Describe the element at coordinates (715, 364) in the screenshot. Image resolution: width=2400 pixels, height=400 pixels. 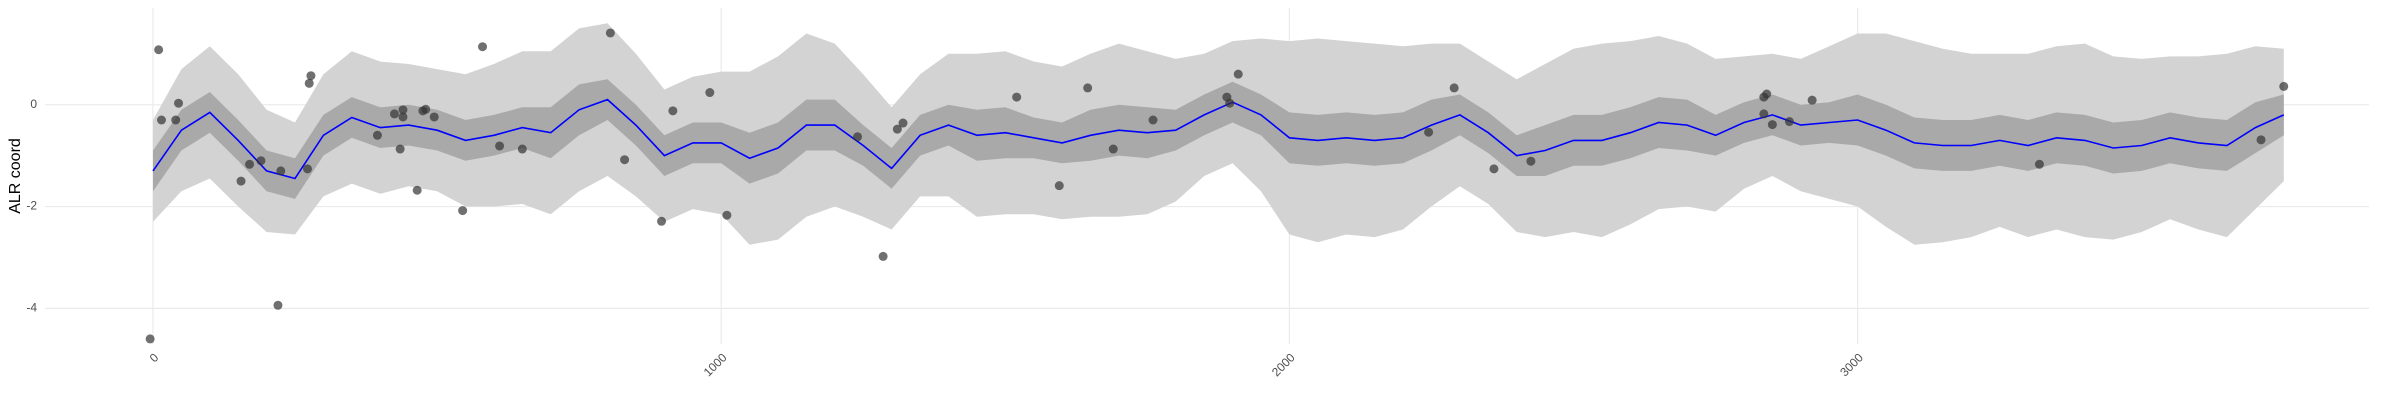
I see `x-tick-label: 1000` at that location.